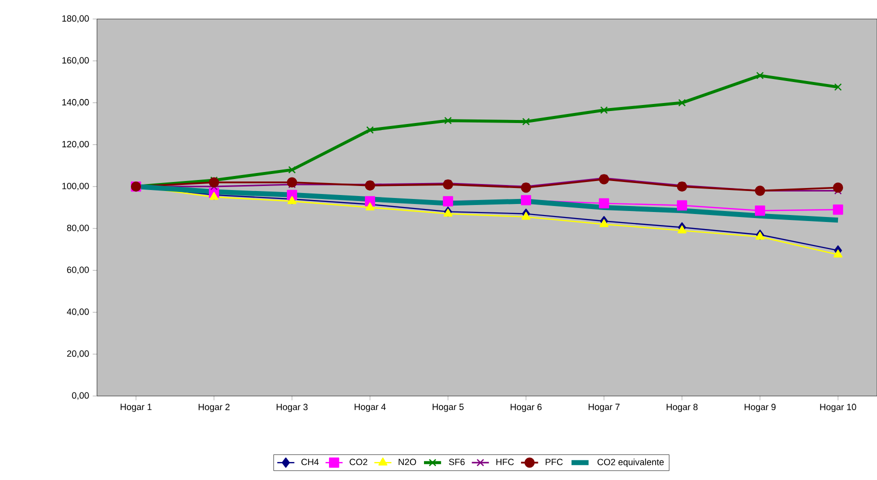 This screenshot has height=480, width=877. Describe the element at coordinates (78, 270) in the screenshot. I see `y-tick-label: 60,00` at that location.